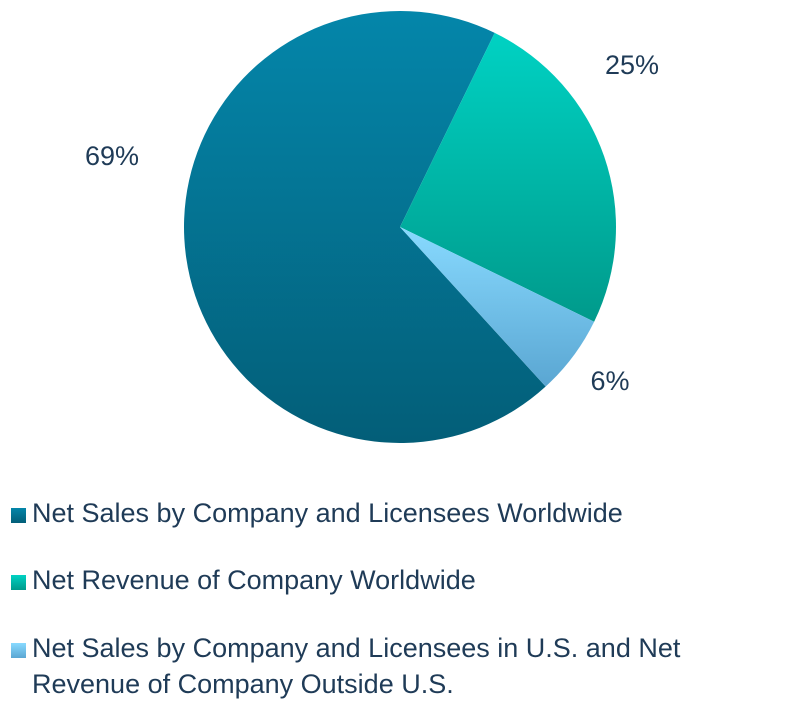  I want to click on legend-line: Revenue of Company Outside U.S., so click(243, 684).